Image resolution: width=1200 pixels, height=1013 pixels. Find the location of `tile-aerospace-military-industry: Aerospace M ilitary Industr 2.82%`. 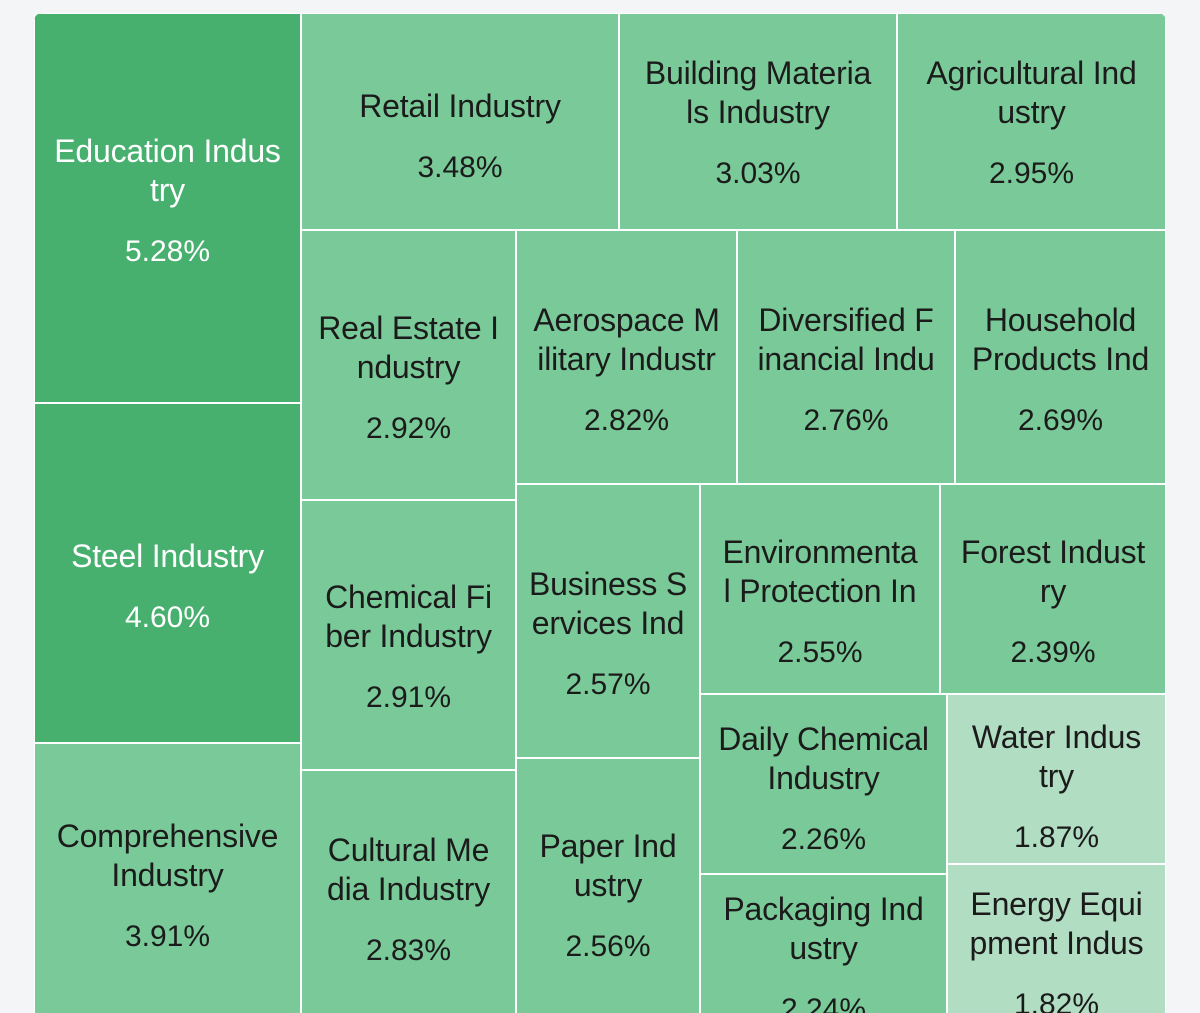

tile-aerospace-military-industry: Aerospace M ilitary Industr 2.82% is located at coordinates (626, 357).